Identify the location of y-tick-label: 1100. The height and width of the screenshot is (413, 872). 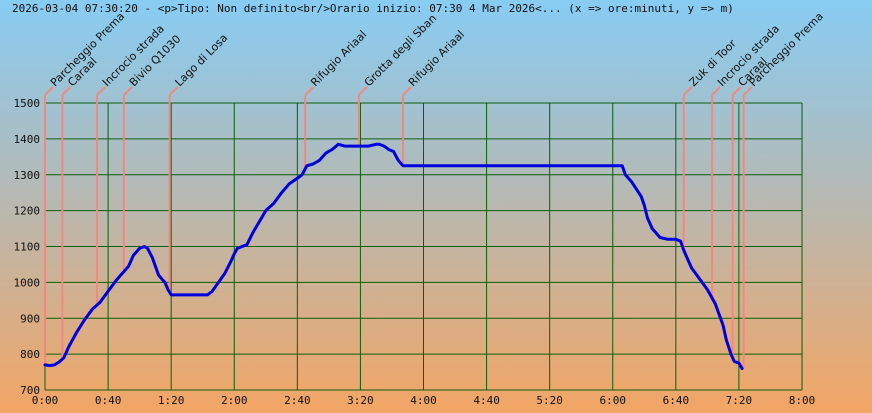
(27, 247).